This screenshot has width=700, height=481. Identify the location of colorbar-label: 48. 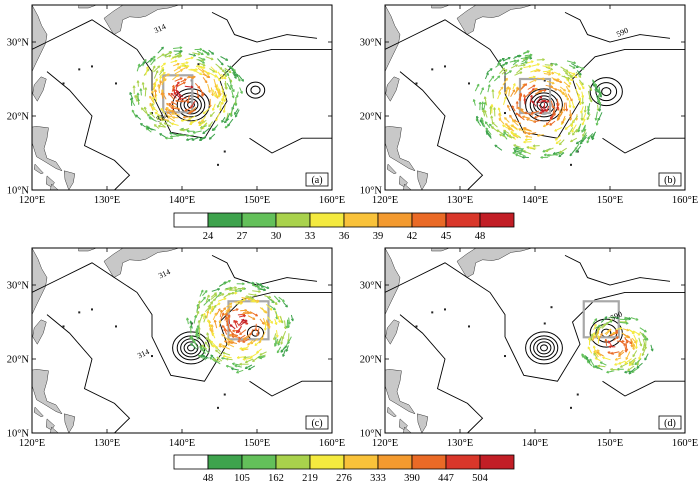
(208, 477).